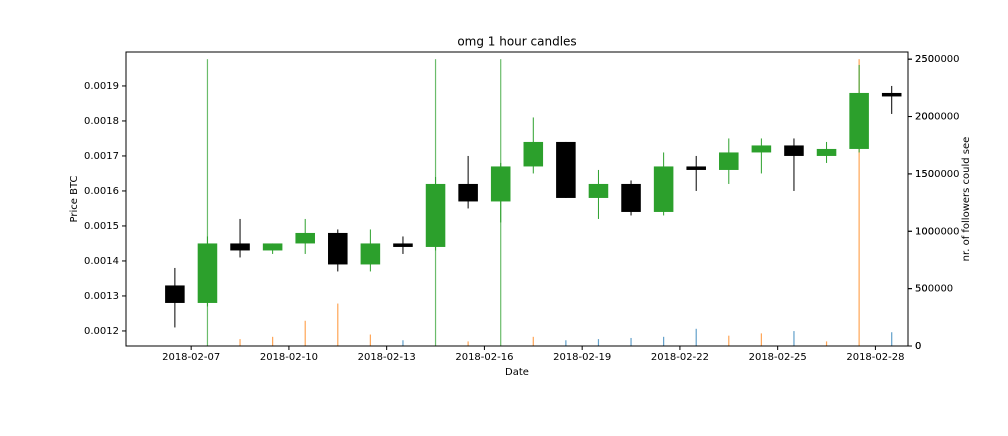 The image size is (1008, 436). I want to click on x-axis-label: Date, so click(517, 372).